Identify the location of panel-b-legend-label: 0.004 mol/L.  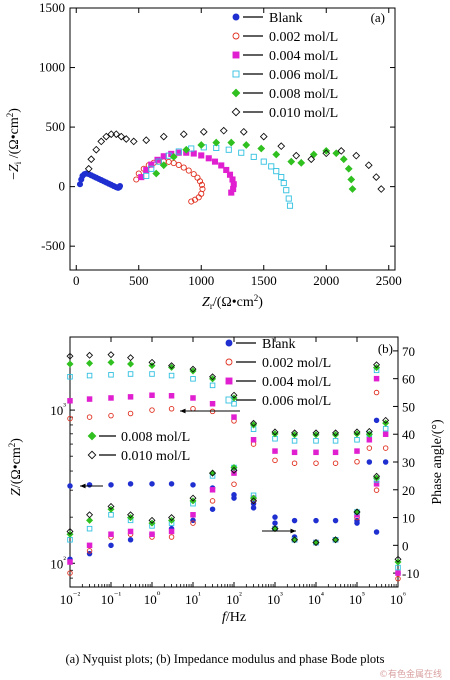
(296, 382).